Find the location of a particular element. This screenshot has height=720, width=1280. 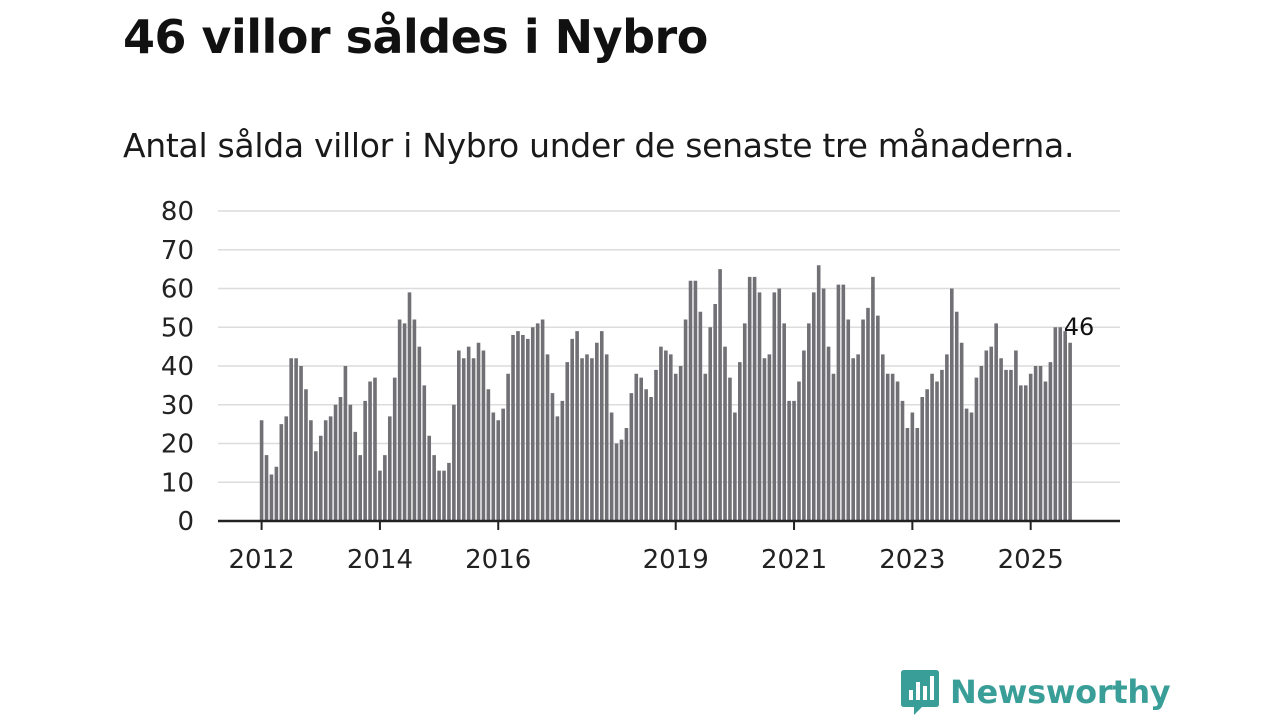

brand-logo: Newsworthy is located at coordinates (1035, 692).